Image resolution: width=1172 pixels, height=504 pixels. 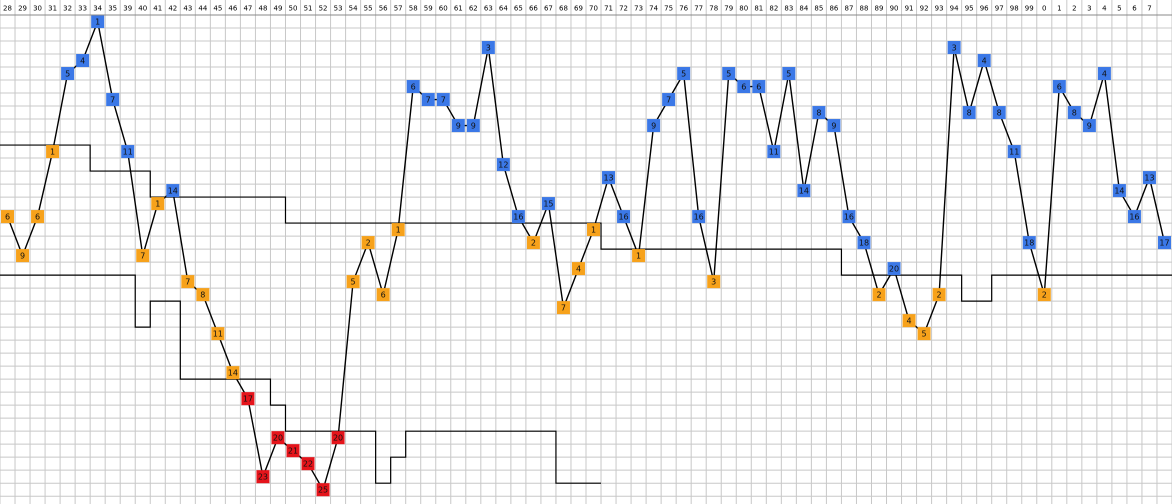 What do you see at coordinates (217, 9) in the screenshot?
I see `x-tick-label: 45` at bounding box center [217, 9].